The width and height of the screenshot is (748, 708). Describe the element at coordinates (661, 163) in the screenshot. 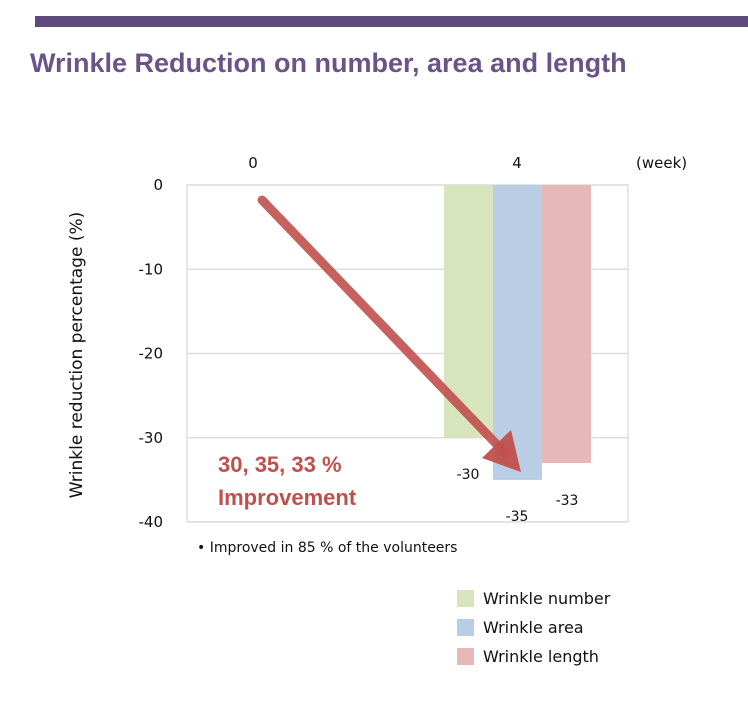

I see `x-unit-label: (week)` at that location.